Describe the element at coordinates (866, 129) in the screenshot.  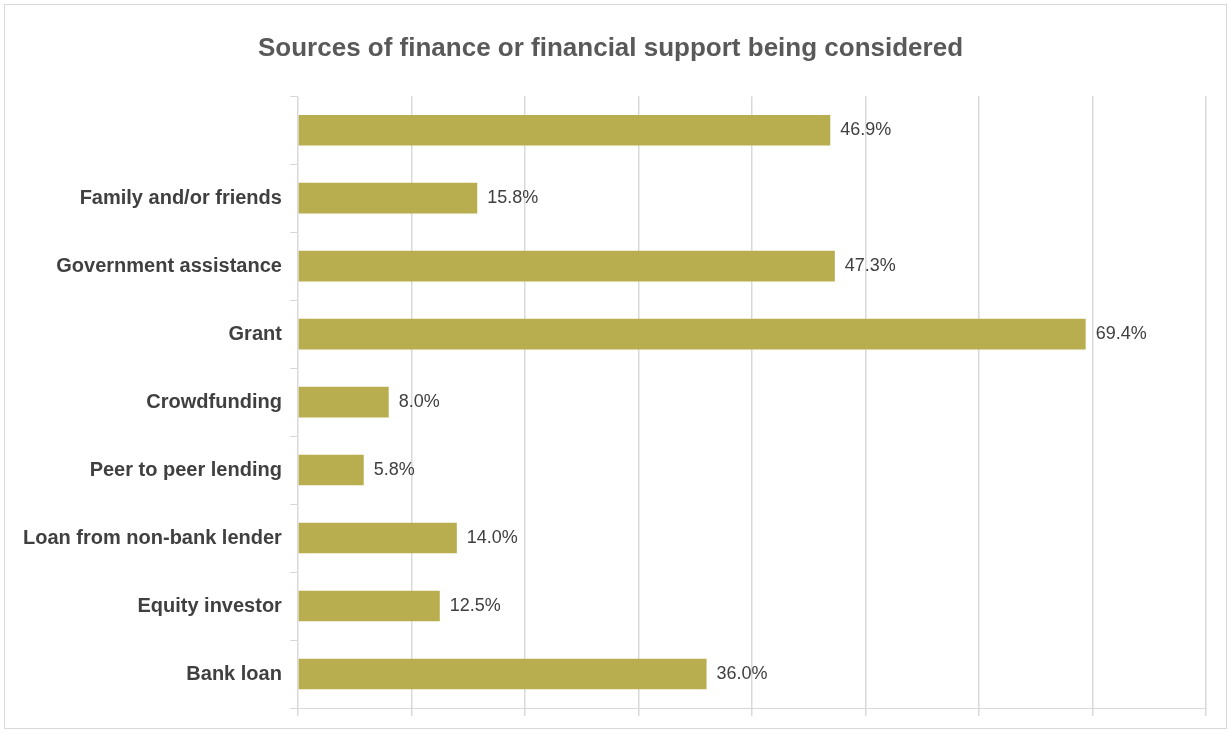
I see `data-label: 46.9%` at that location.